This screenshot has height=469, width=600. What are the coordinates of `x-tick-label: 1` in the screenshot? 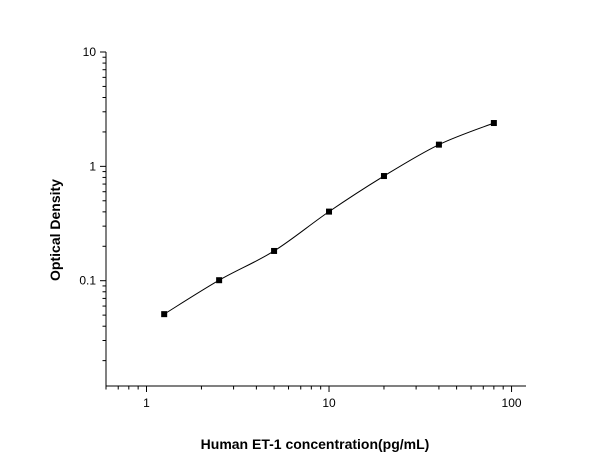 It's located at (146, 403).